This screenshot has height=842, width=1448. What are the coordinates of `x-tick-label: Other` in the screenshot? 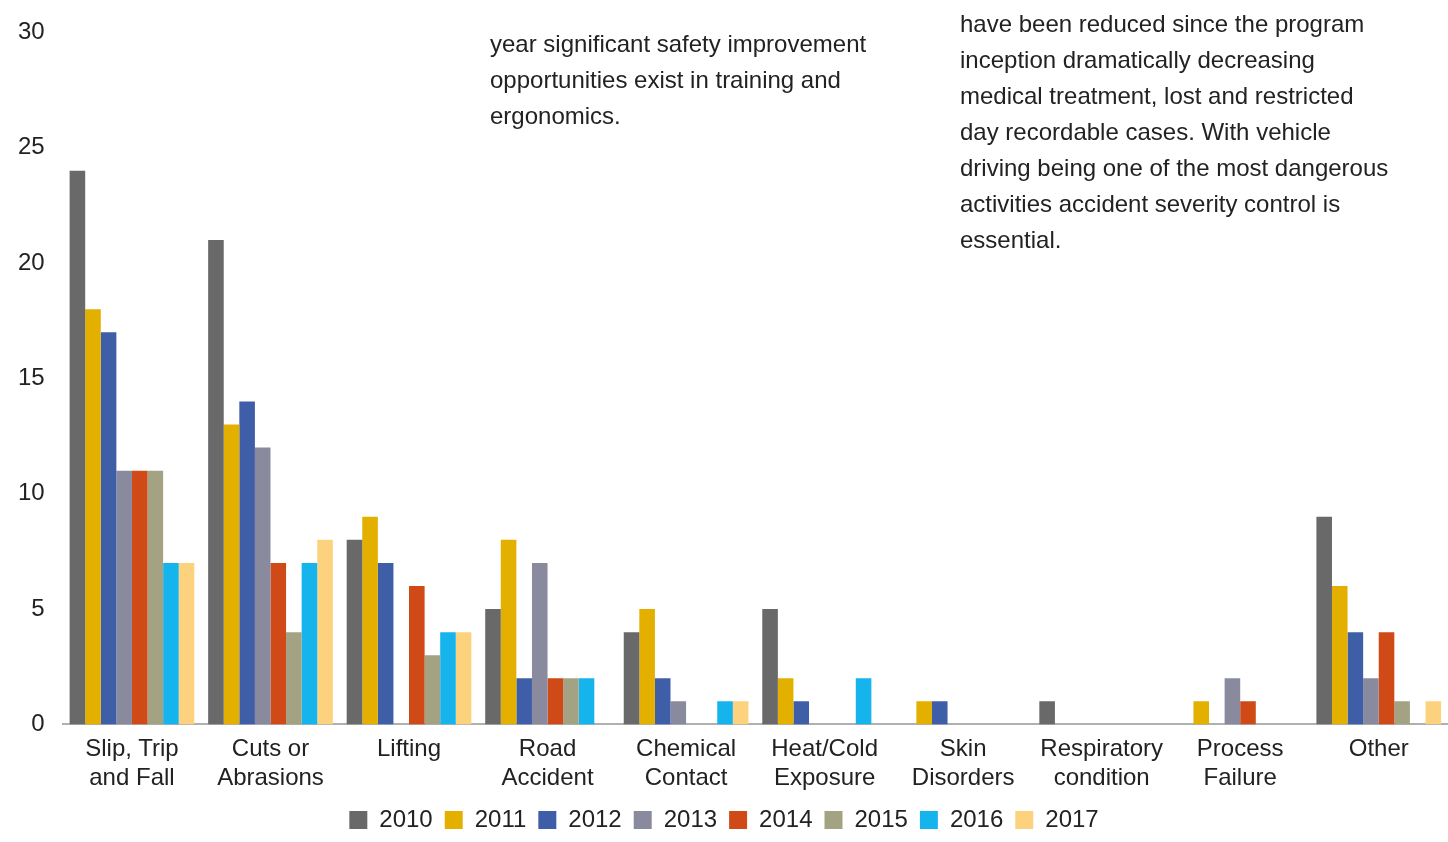 It's located at (1378, 748).